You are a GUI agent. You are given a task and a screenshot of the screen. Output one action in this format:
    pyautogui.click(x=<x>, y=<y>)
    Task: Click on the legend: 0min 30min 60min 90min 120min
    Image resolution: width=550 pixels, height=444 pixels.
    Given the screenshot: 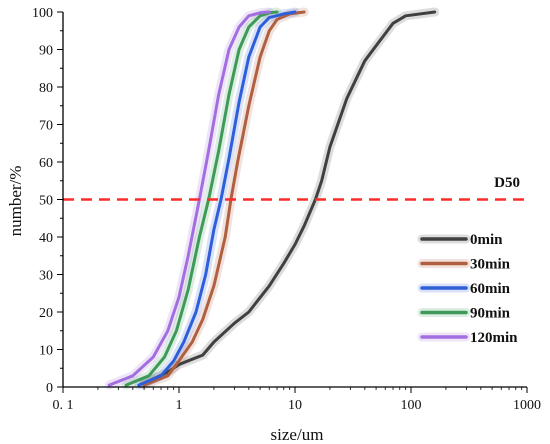 What is the action you would take?
    pyautogui.click(x=467, y=289)
    